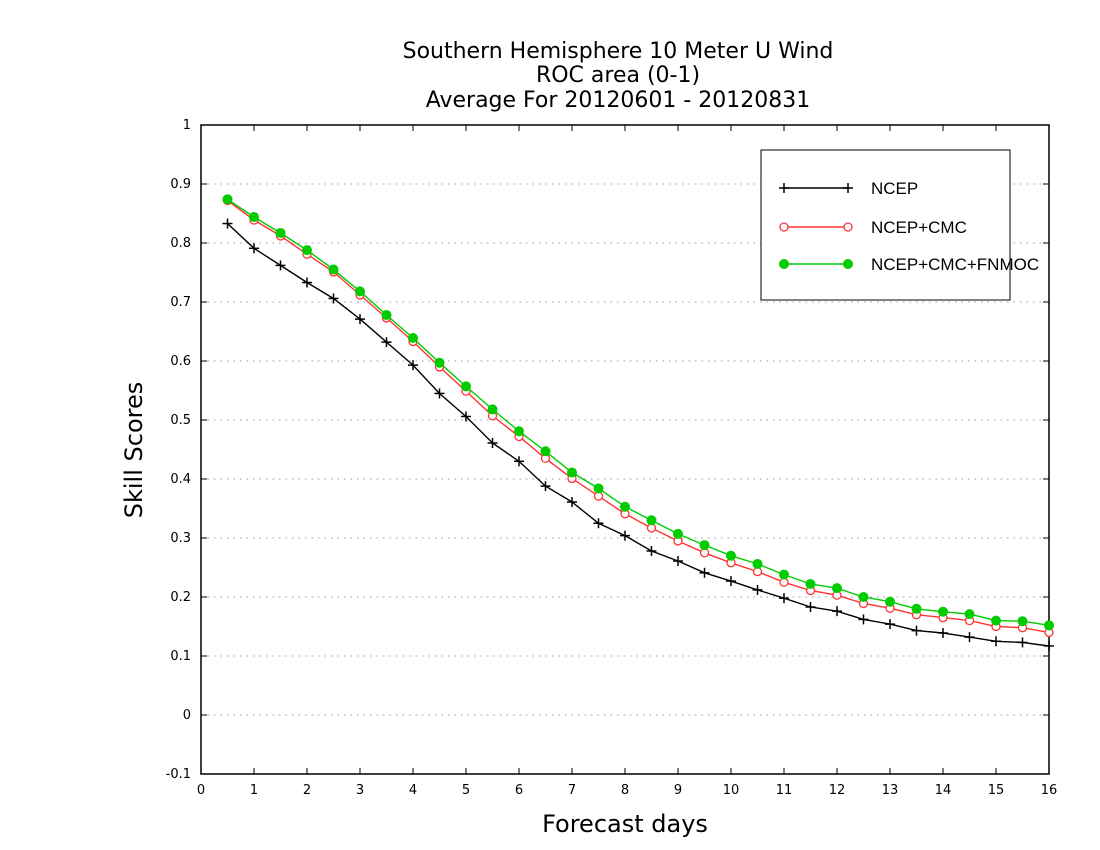 Image resolution: width=1100 pixels, height=850 pixels. I want to click on y-tick-label: 0.1, so click(180, 656).